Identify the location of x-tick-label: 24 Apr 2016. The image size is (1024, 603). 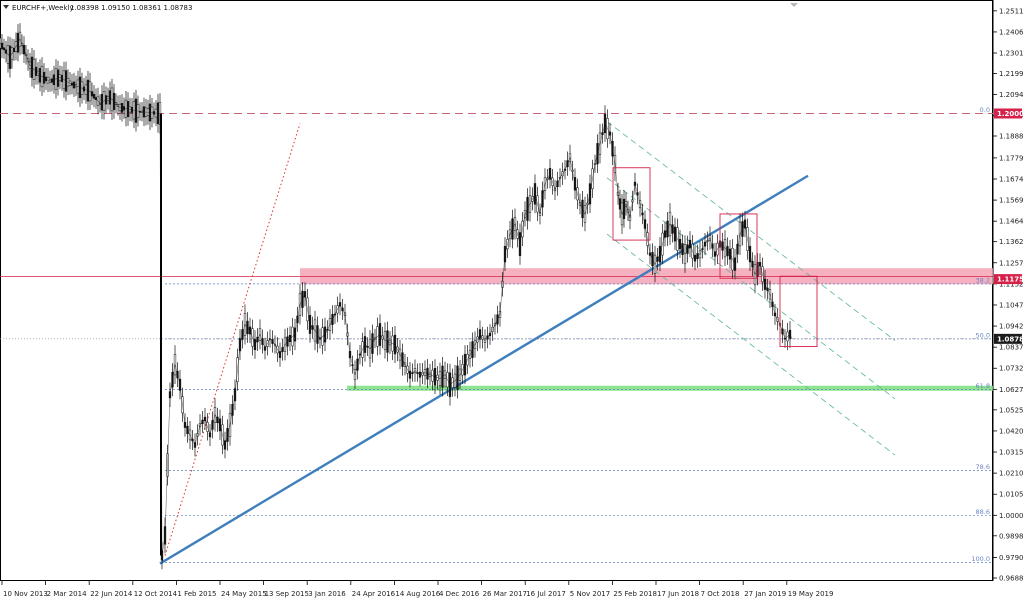
(374, 594).